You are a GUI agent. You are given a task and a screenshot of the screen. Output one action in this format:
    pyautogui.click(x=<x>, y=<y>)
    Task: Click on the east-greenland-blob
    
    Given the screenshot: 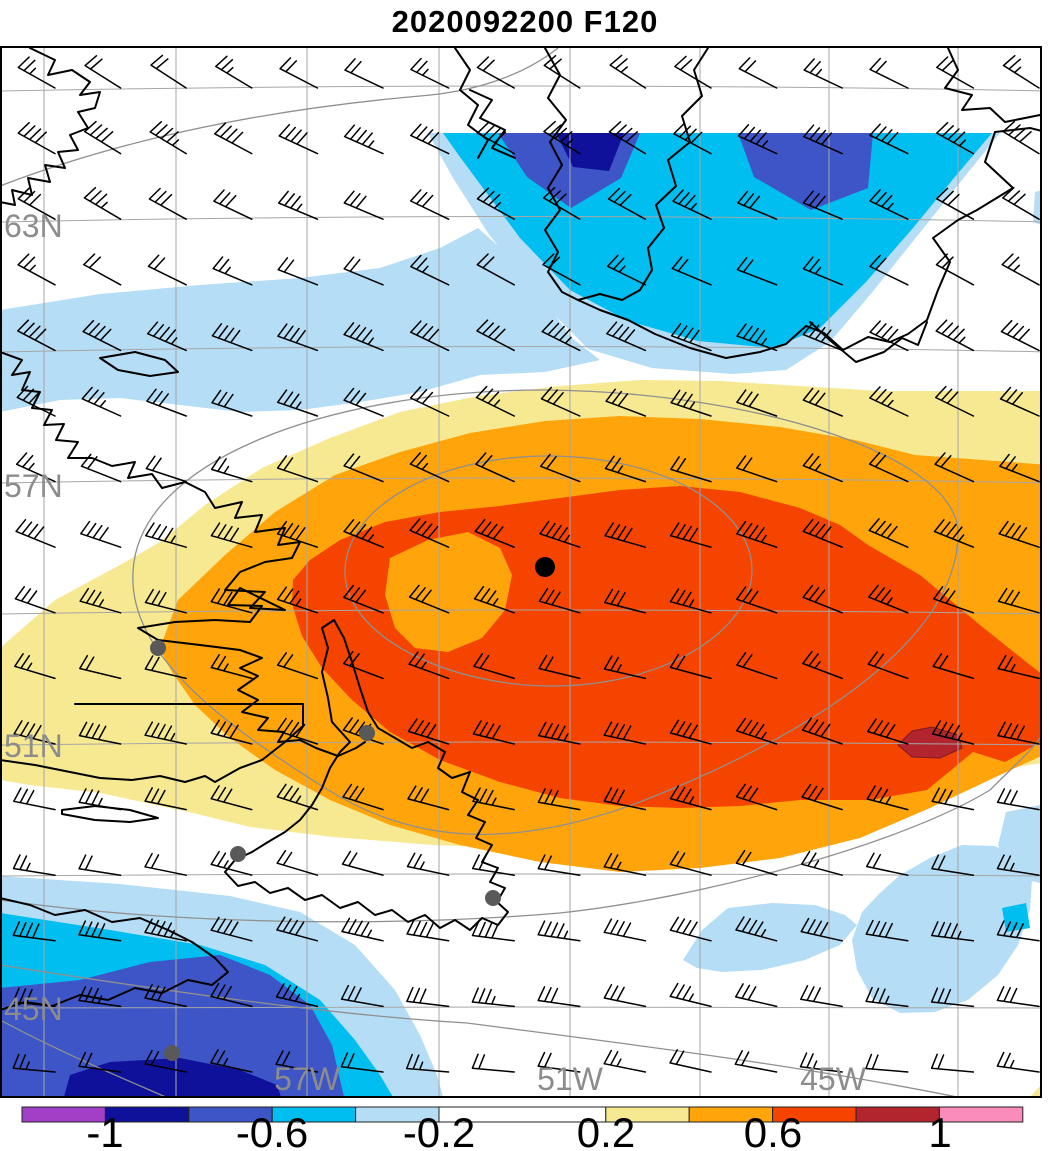 What is the action you would take?
    pyautogui.click(x=868, y=342)
    